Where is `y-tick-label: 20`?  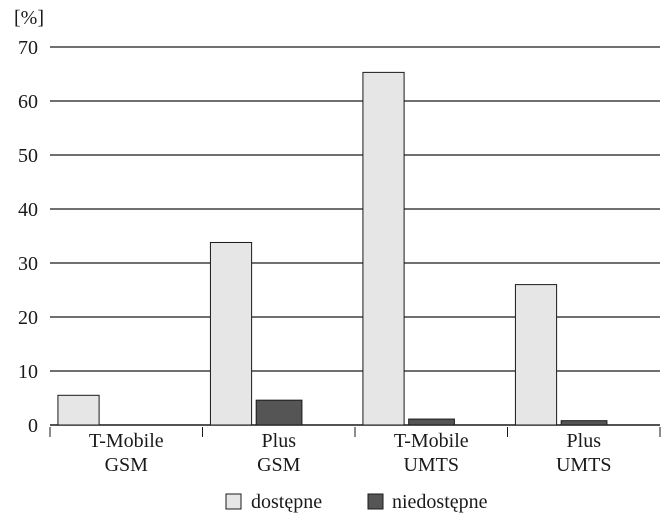 y-tick-label: 20 is located at coordinates (28, 318).